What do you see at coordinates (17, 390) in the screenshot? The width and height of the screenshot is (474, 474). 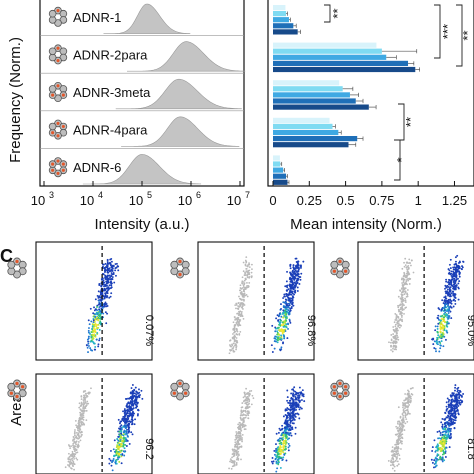 I see `ring-molecule-icon` at bounding box center [17, 390].